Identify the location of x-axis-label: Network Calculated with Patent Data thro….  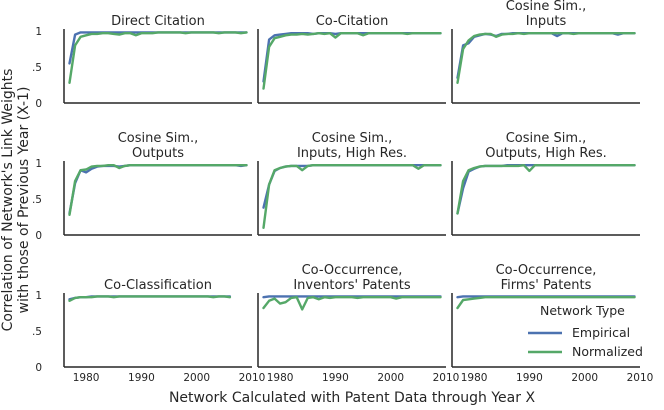
(352, 398).